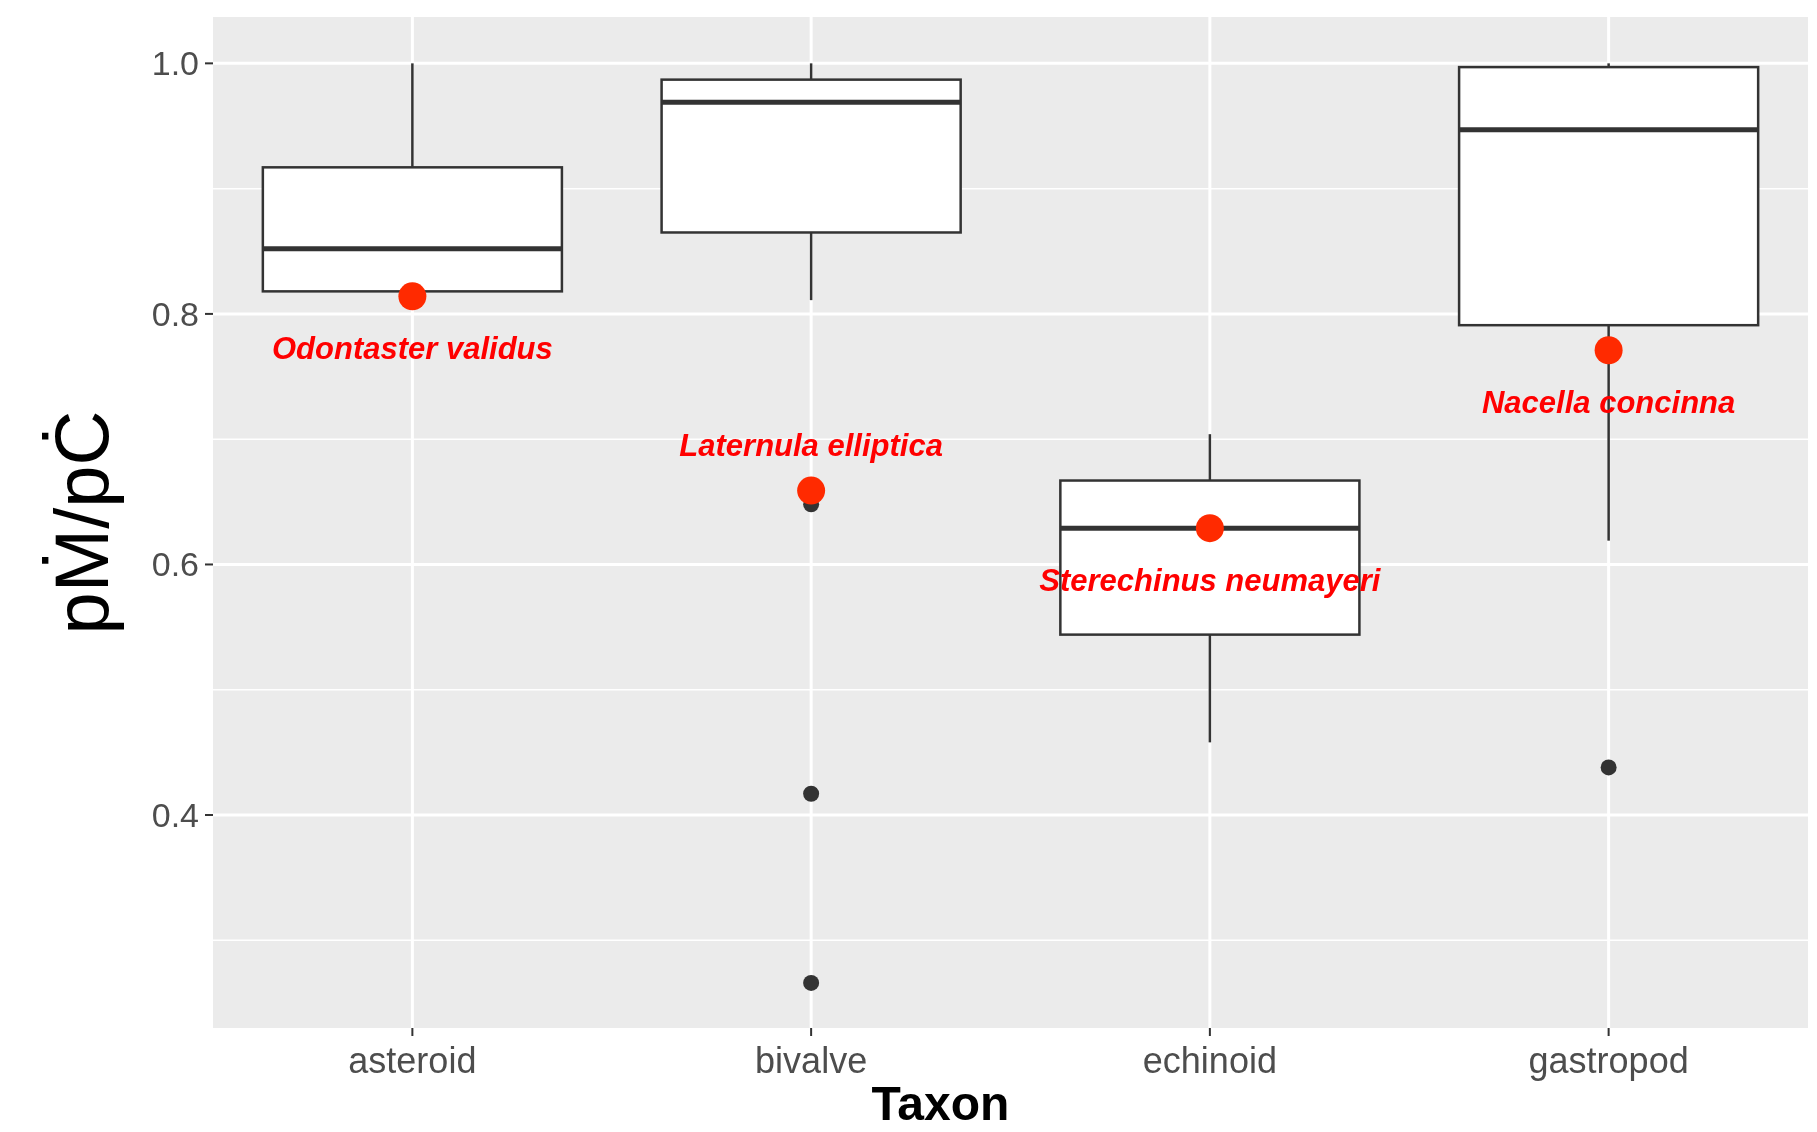 The width and height of the screenshot is (1817, 1132). Describe the element at coordinates (175, 814) in the screenshot. I see `y-tick-label: 0.4` at that location.